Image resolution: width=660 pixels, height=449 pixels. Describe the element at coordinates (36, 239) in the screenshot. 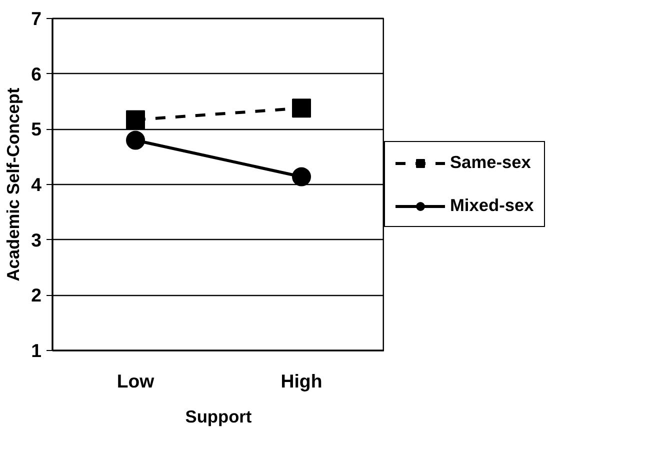

I see `y-tick-label: 3` at that location.